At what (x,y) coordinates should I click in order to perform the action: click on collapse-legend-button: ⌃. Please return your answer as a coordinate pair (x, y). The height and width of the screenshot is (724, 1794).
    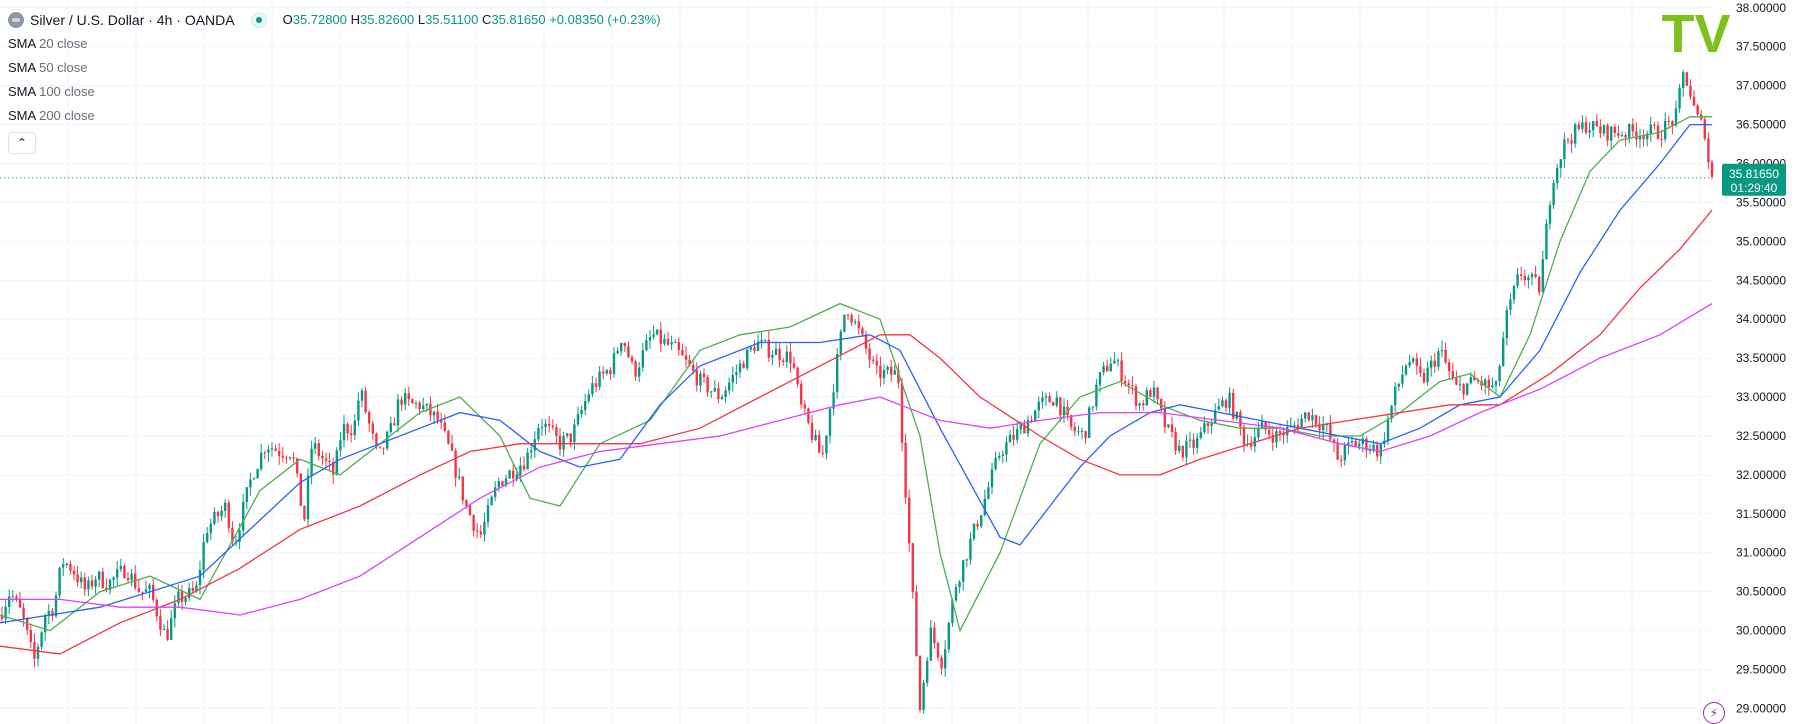
    Looking at the image, I should click on (22, 143).